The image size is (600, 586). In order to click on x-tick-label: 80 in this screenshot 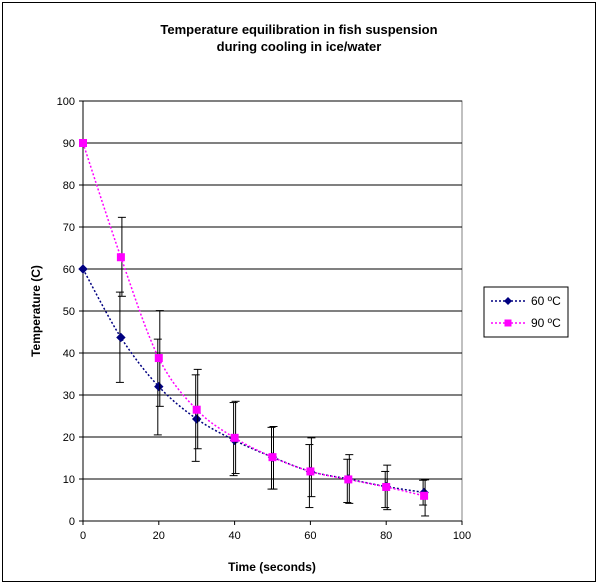, I will do `click(386, 536)`.